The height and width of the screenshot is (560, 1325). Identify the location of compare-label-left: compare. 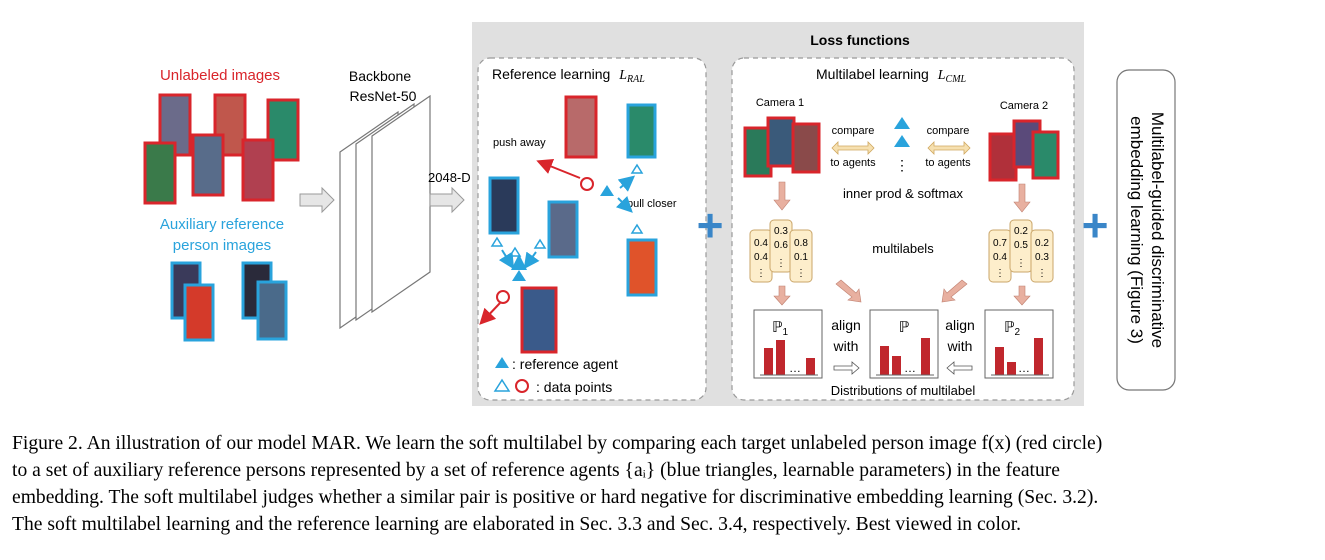
(853, 131).